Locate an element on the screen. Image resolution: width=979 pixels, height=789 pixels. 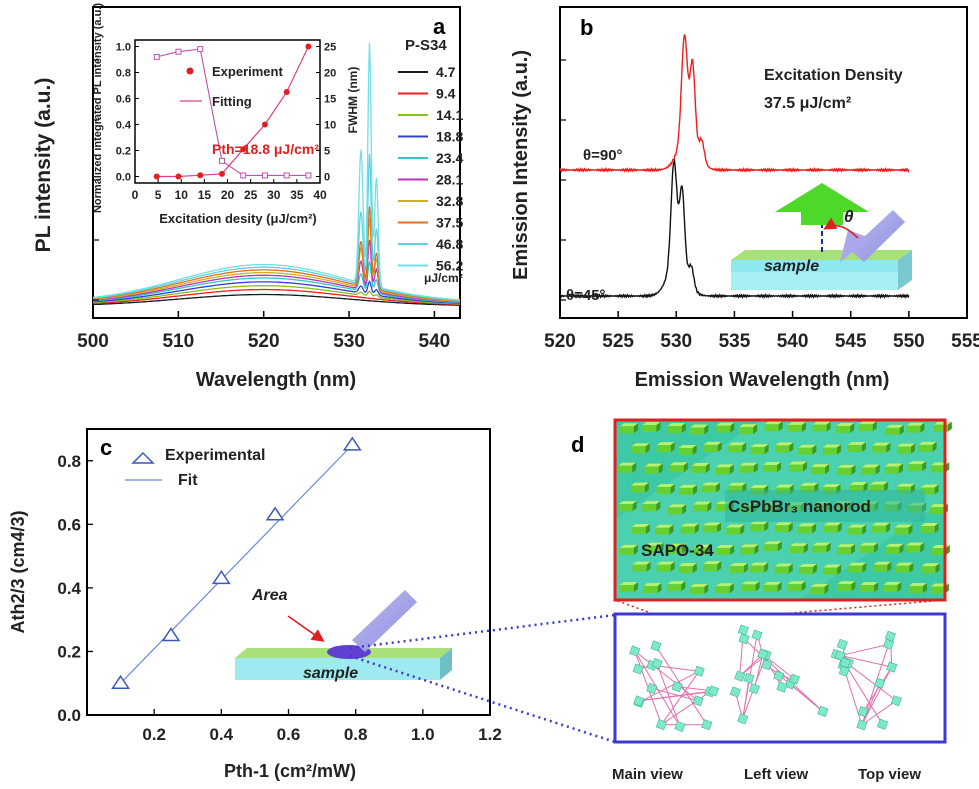
panel-a-legend: 4.7 9.4 14.1 18.8 23.4 28.1 32.8 37.5 46.8 56.2 is located at coordinates (430, 169).